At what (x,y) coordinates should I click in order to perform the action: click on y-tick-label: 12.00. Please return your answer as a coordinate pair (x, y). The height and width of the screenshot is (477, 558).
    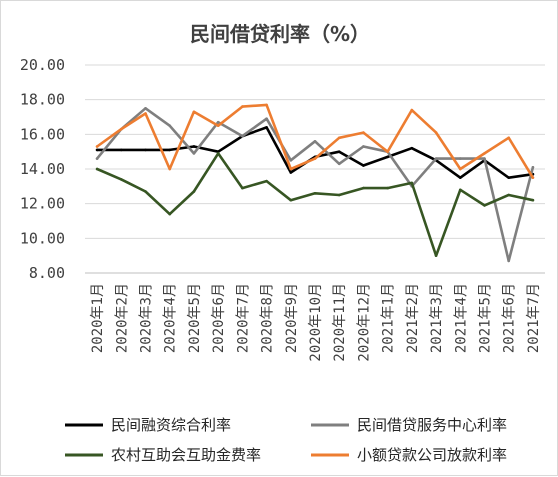
    Looking at the image, I should click on (42, 204).